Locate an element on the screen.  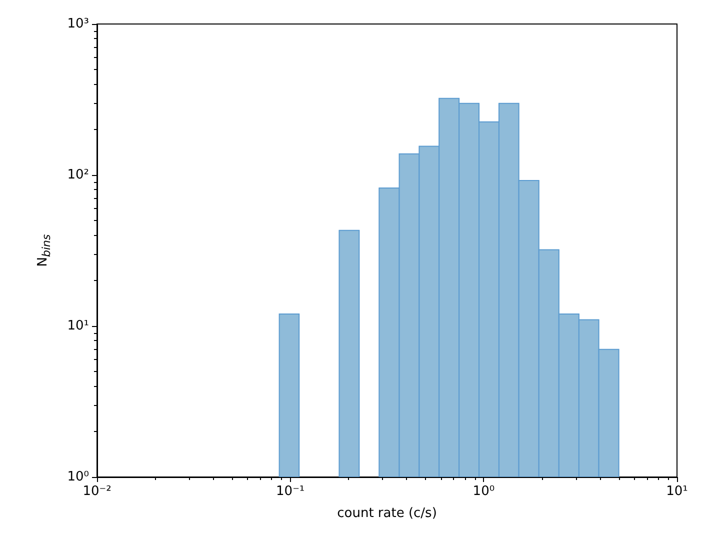
y-axis-title: Nbins is located at coordinates (44, 250).